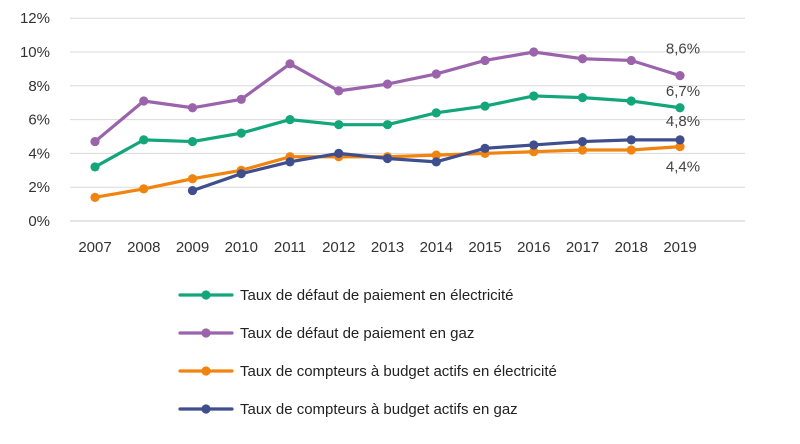  I want to click on y-tick-label: 0%, so click(39, 221).